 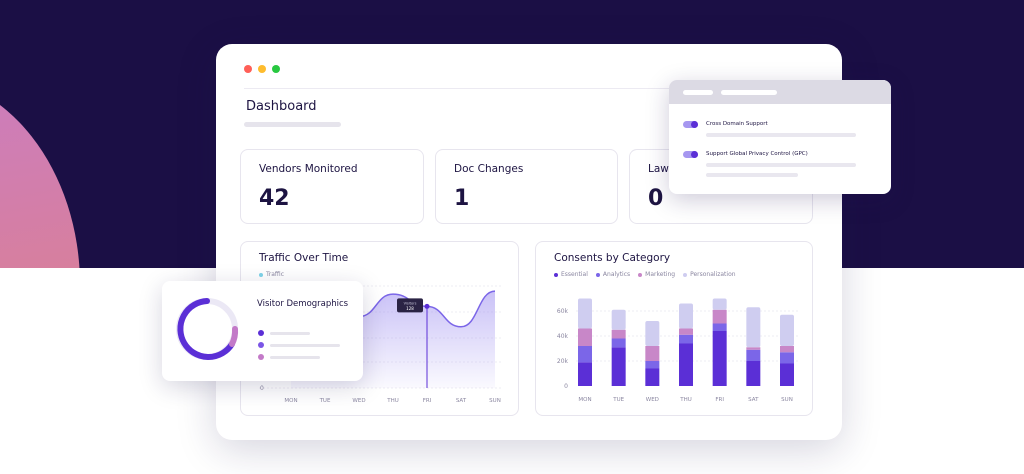 What do you see at coordinates (275, 274) in the screenshot?
I see `legend-label: Traffic` at bounding box center [275, 274].